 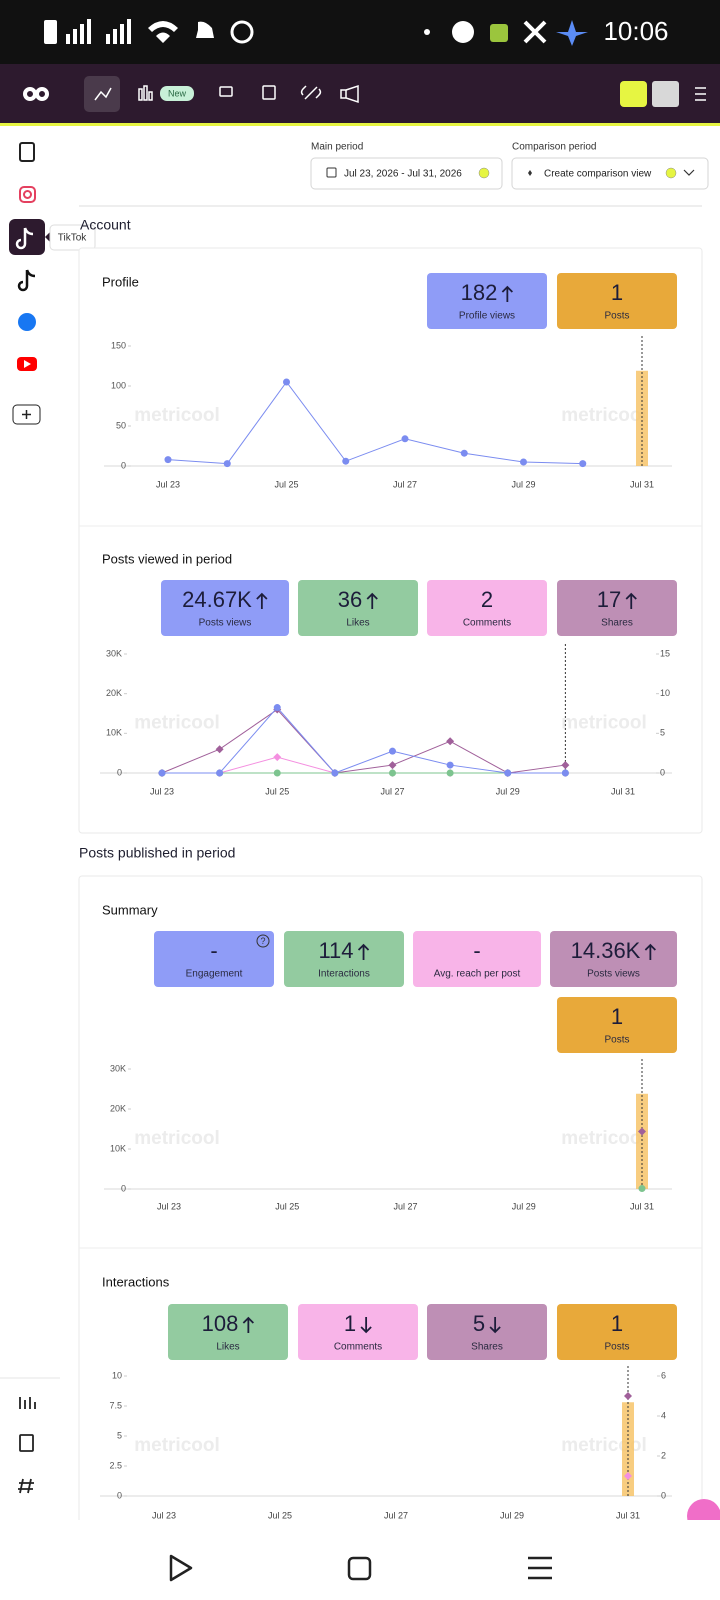 I want to click on calendar-icon, so click(x=331, y=172).